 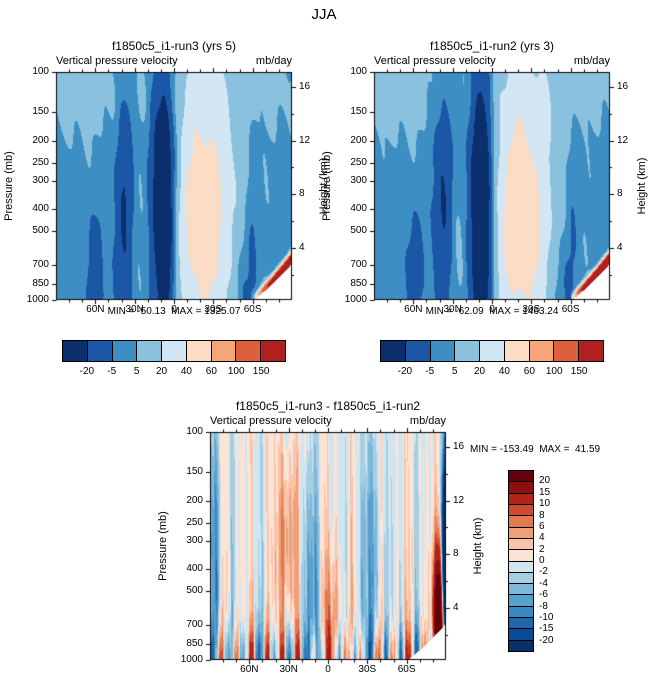 I want to click on difference-colorbar, so click(x=521, y=561).